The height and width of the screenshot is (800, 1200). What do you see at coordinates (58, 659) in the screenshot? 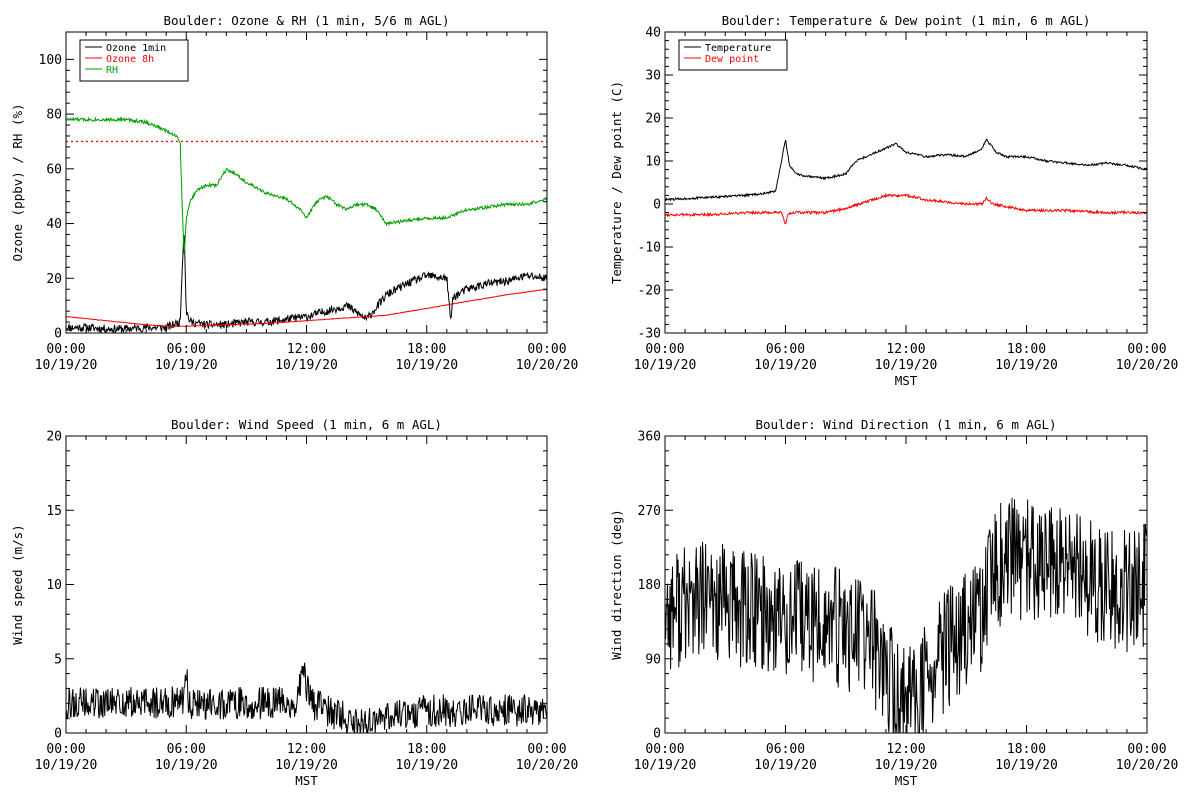
I see `panel2-ytick-label: 5` at bounding box center [58, 659].